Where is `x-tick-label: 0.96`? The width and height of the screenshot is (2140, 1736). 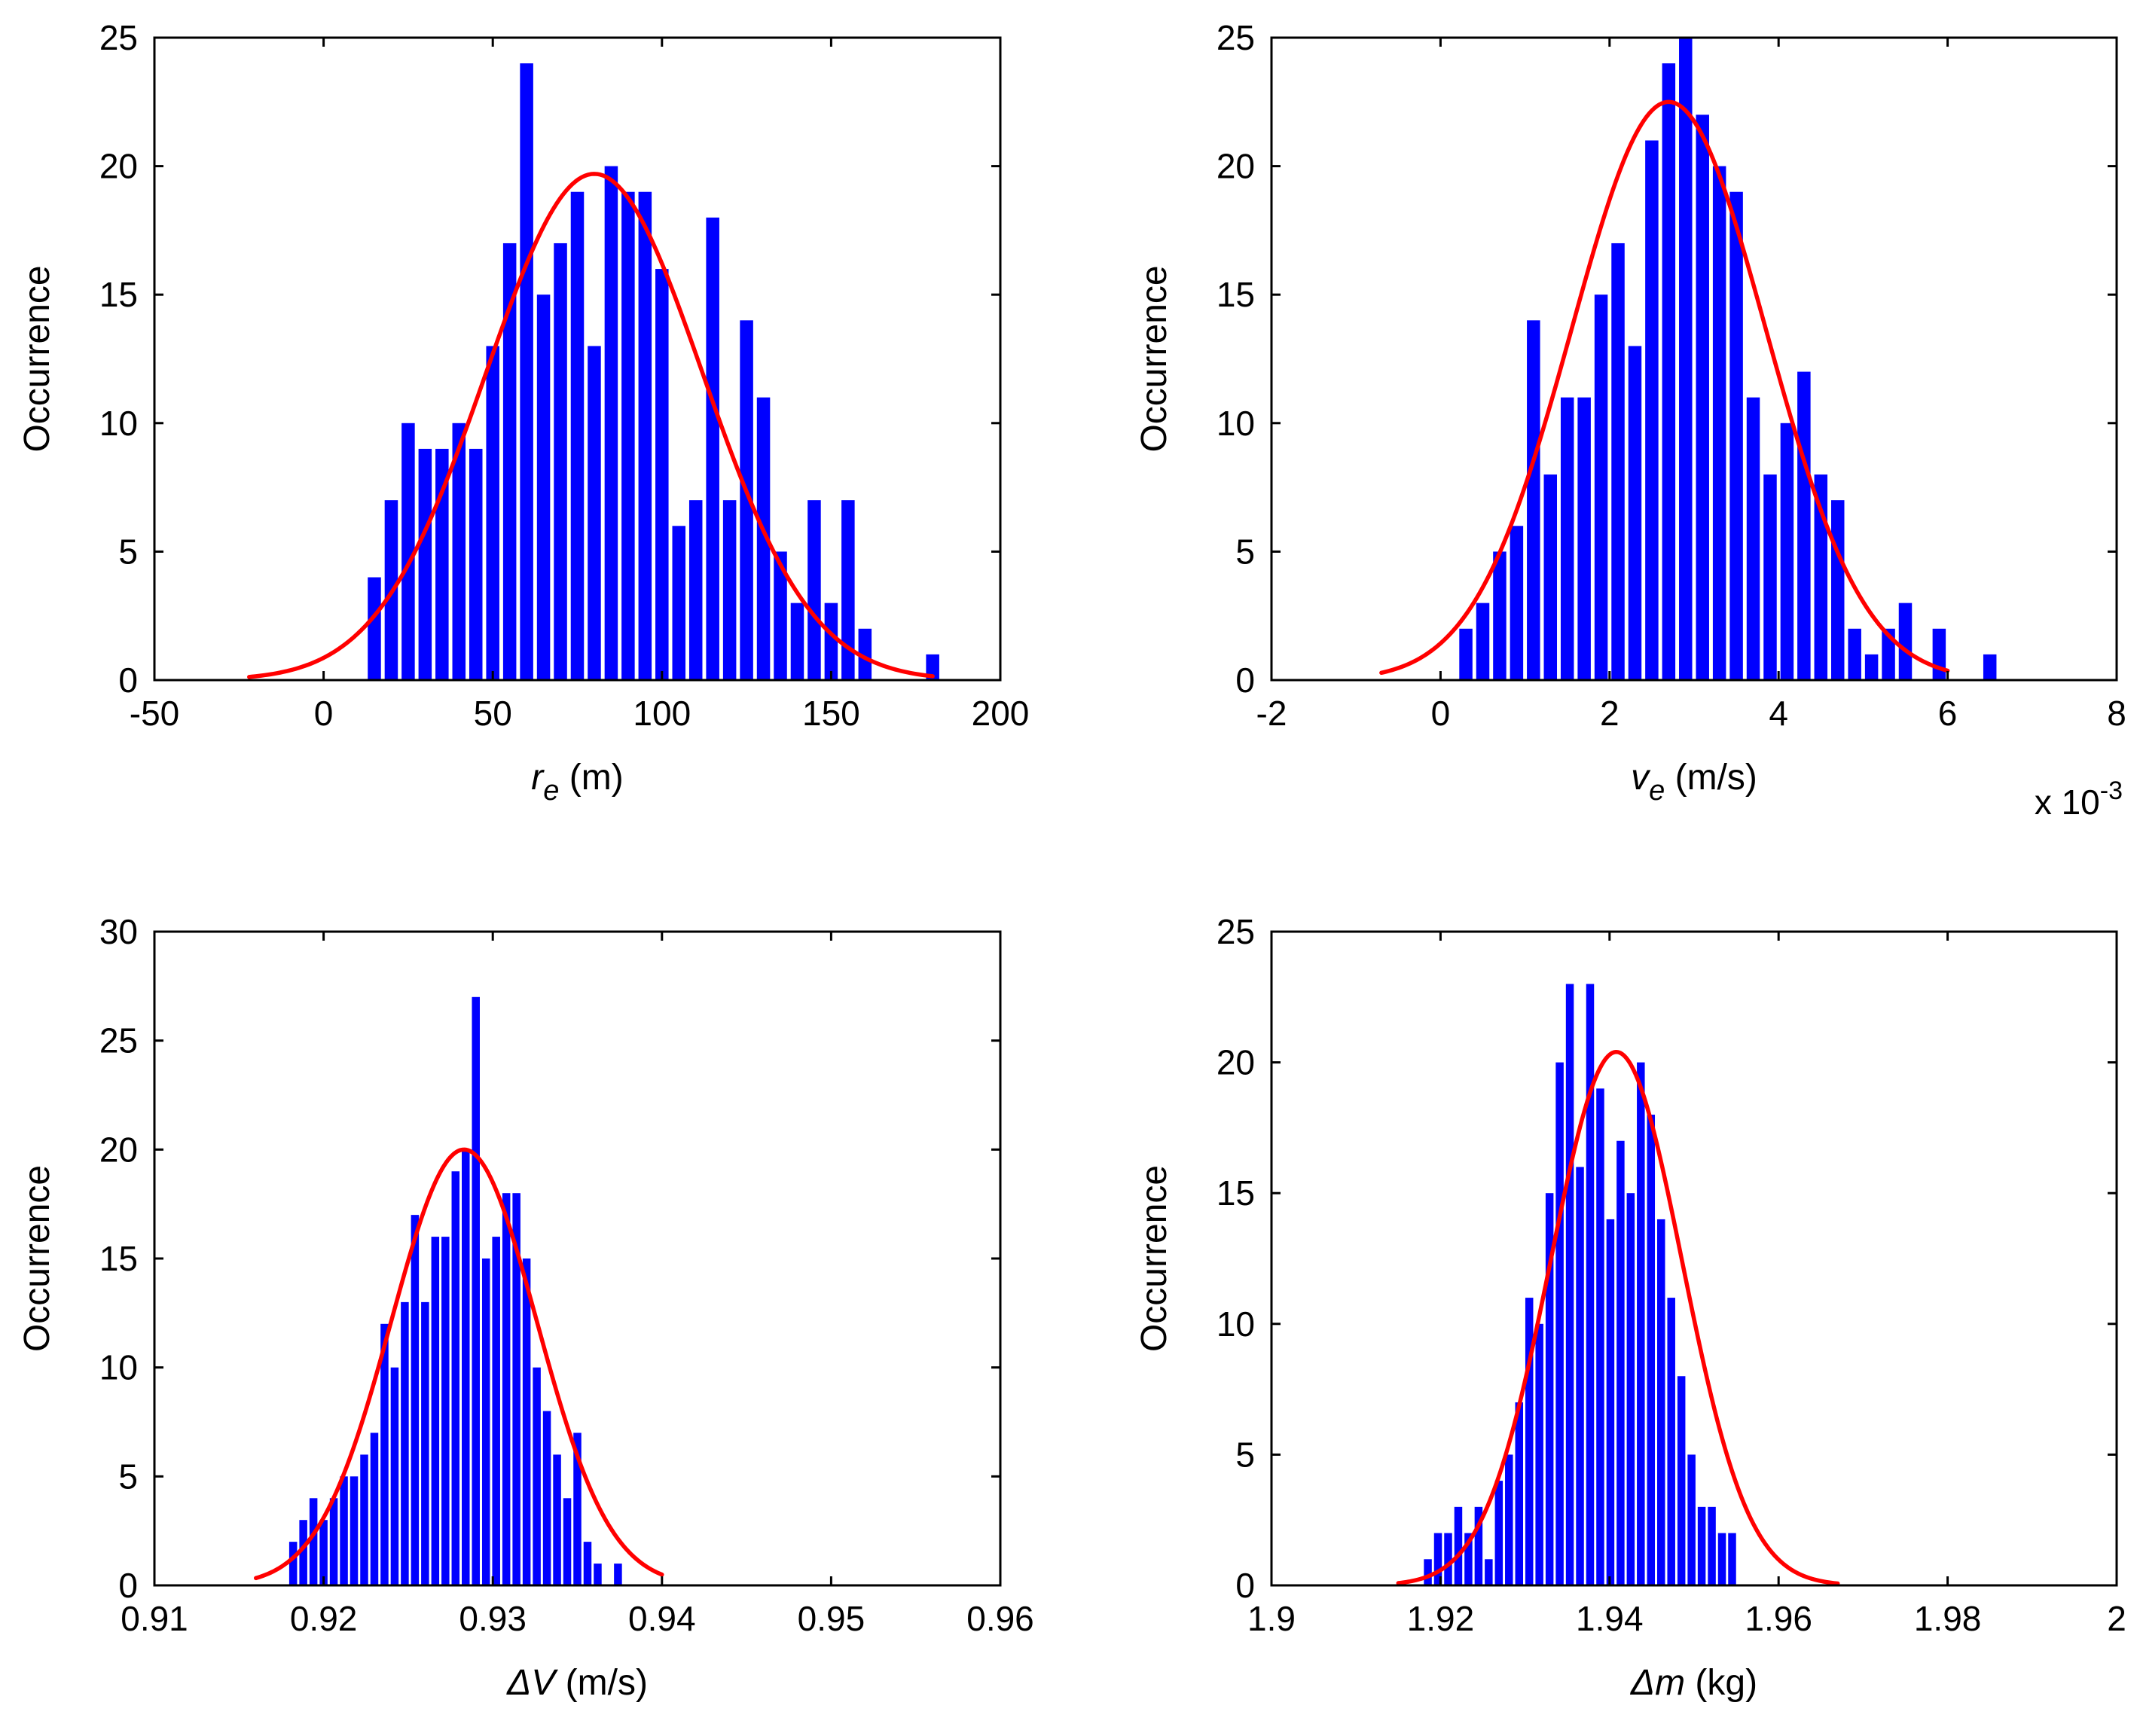
x-tick-label: 0.96 is located at coordinates (1000, 1619).